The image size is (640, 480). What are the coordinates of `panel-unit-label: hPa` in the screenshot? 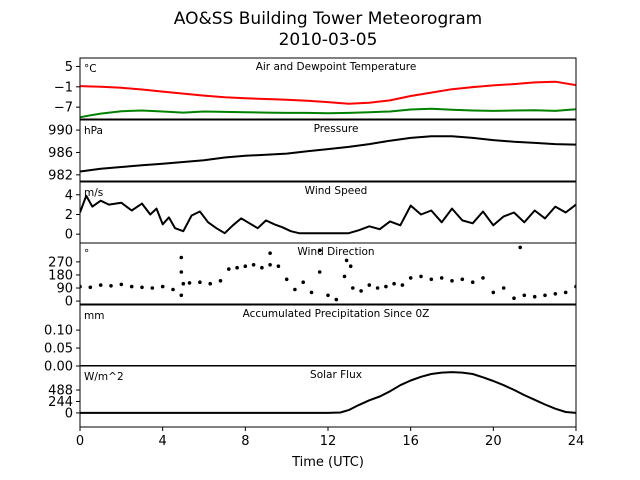 It's located at (93, 131).